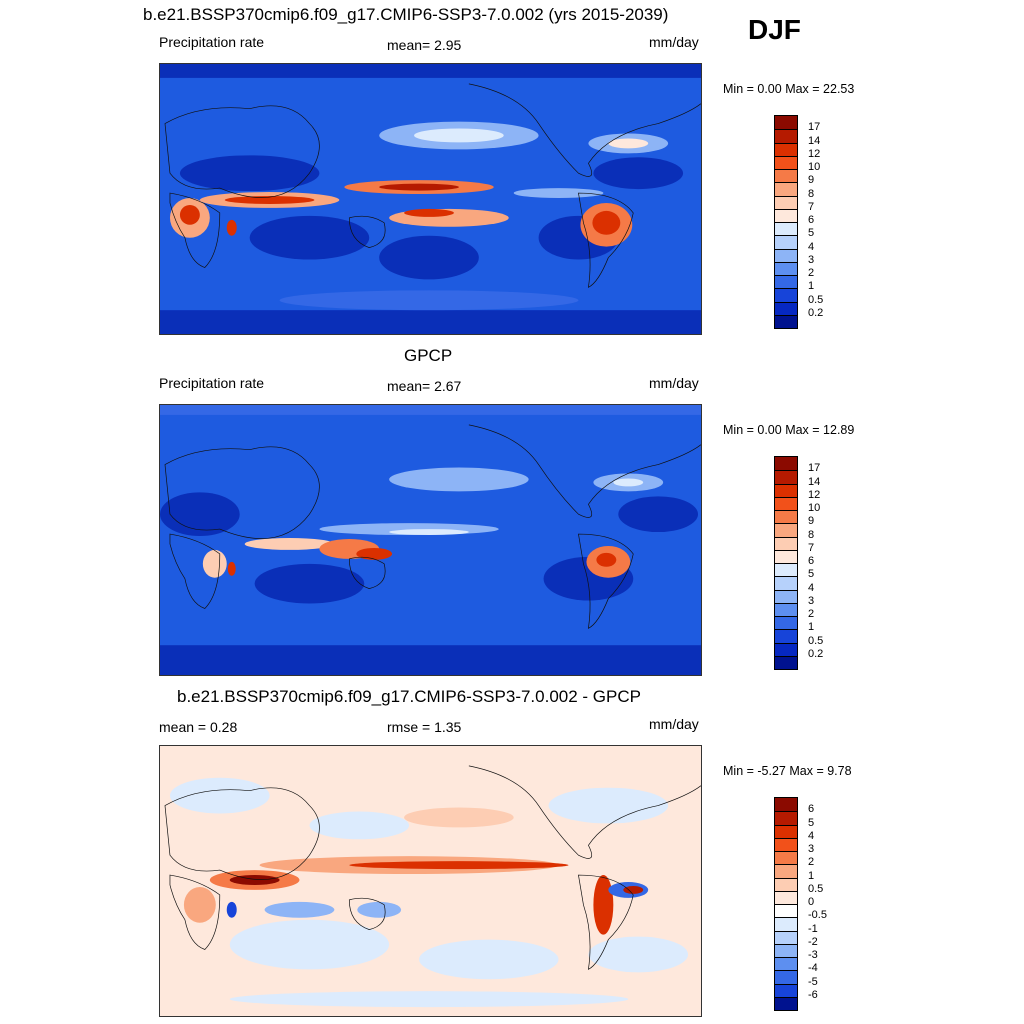 This screenshot has width=1024, height=1024. What do you see at coordinates (428, 355) in the screenshot?
I see `panel-title-obs: GPCP` at bounding box center [428, 355].